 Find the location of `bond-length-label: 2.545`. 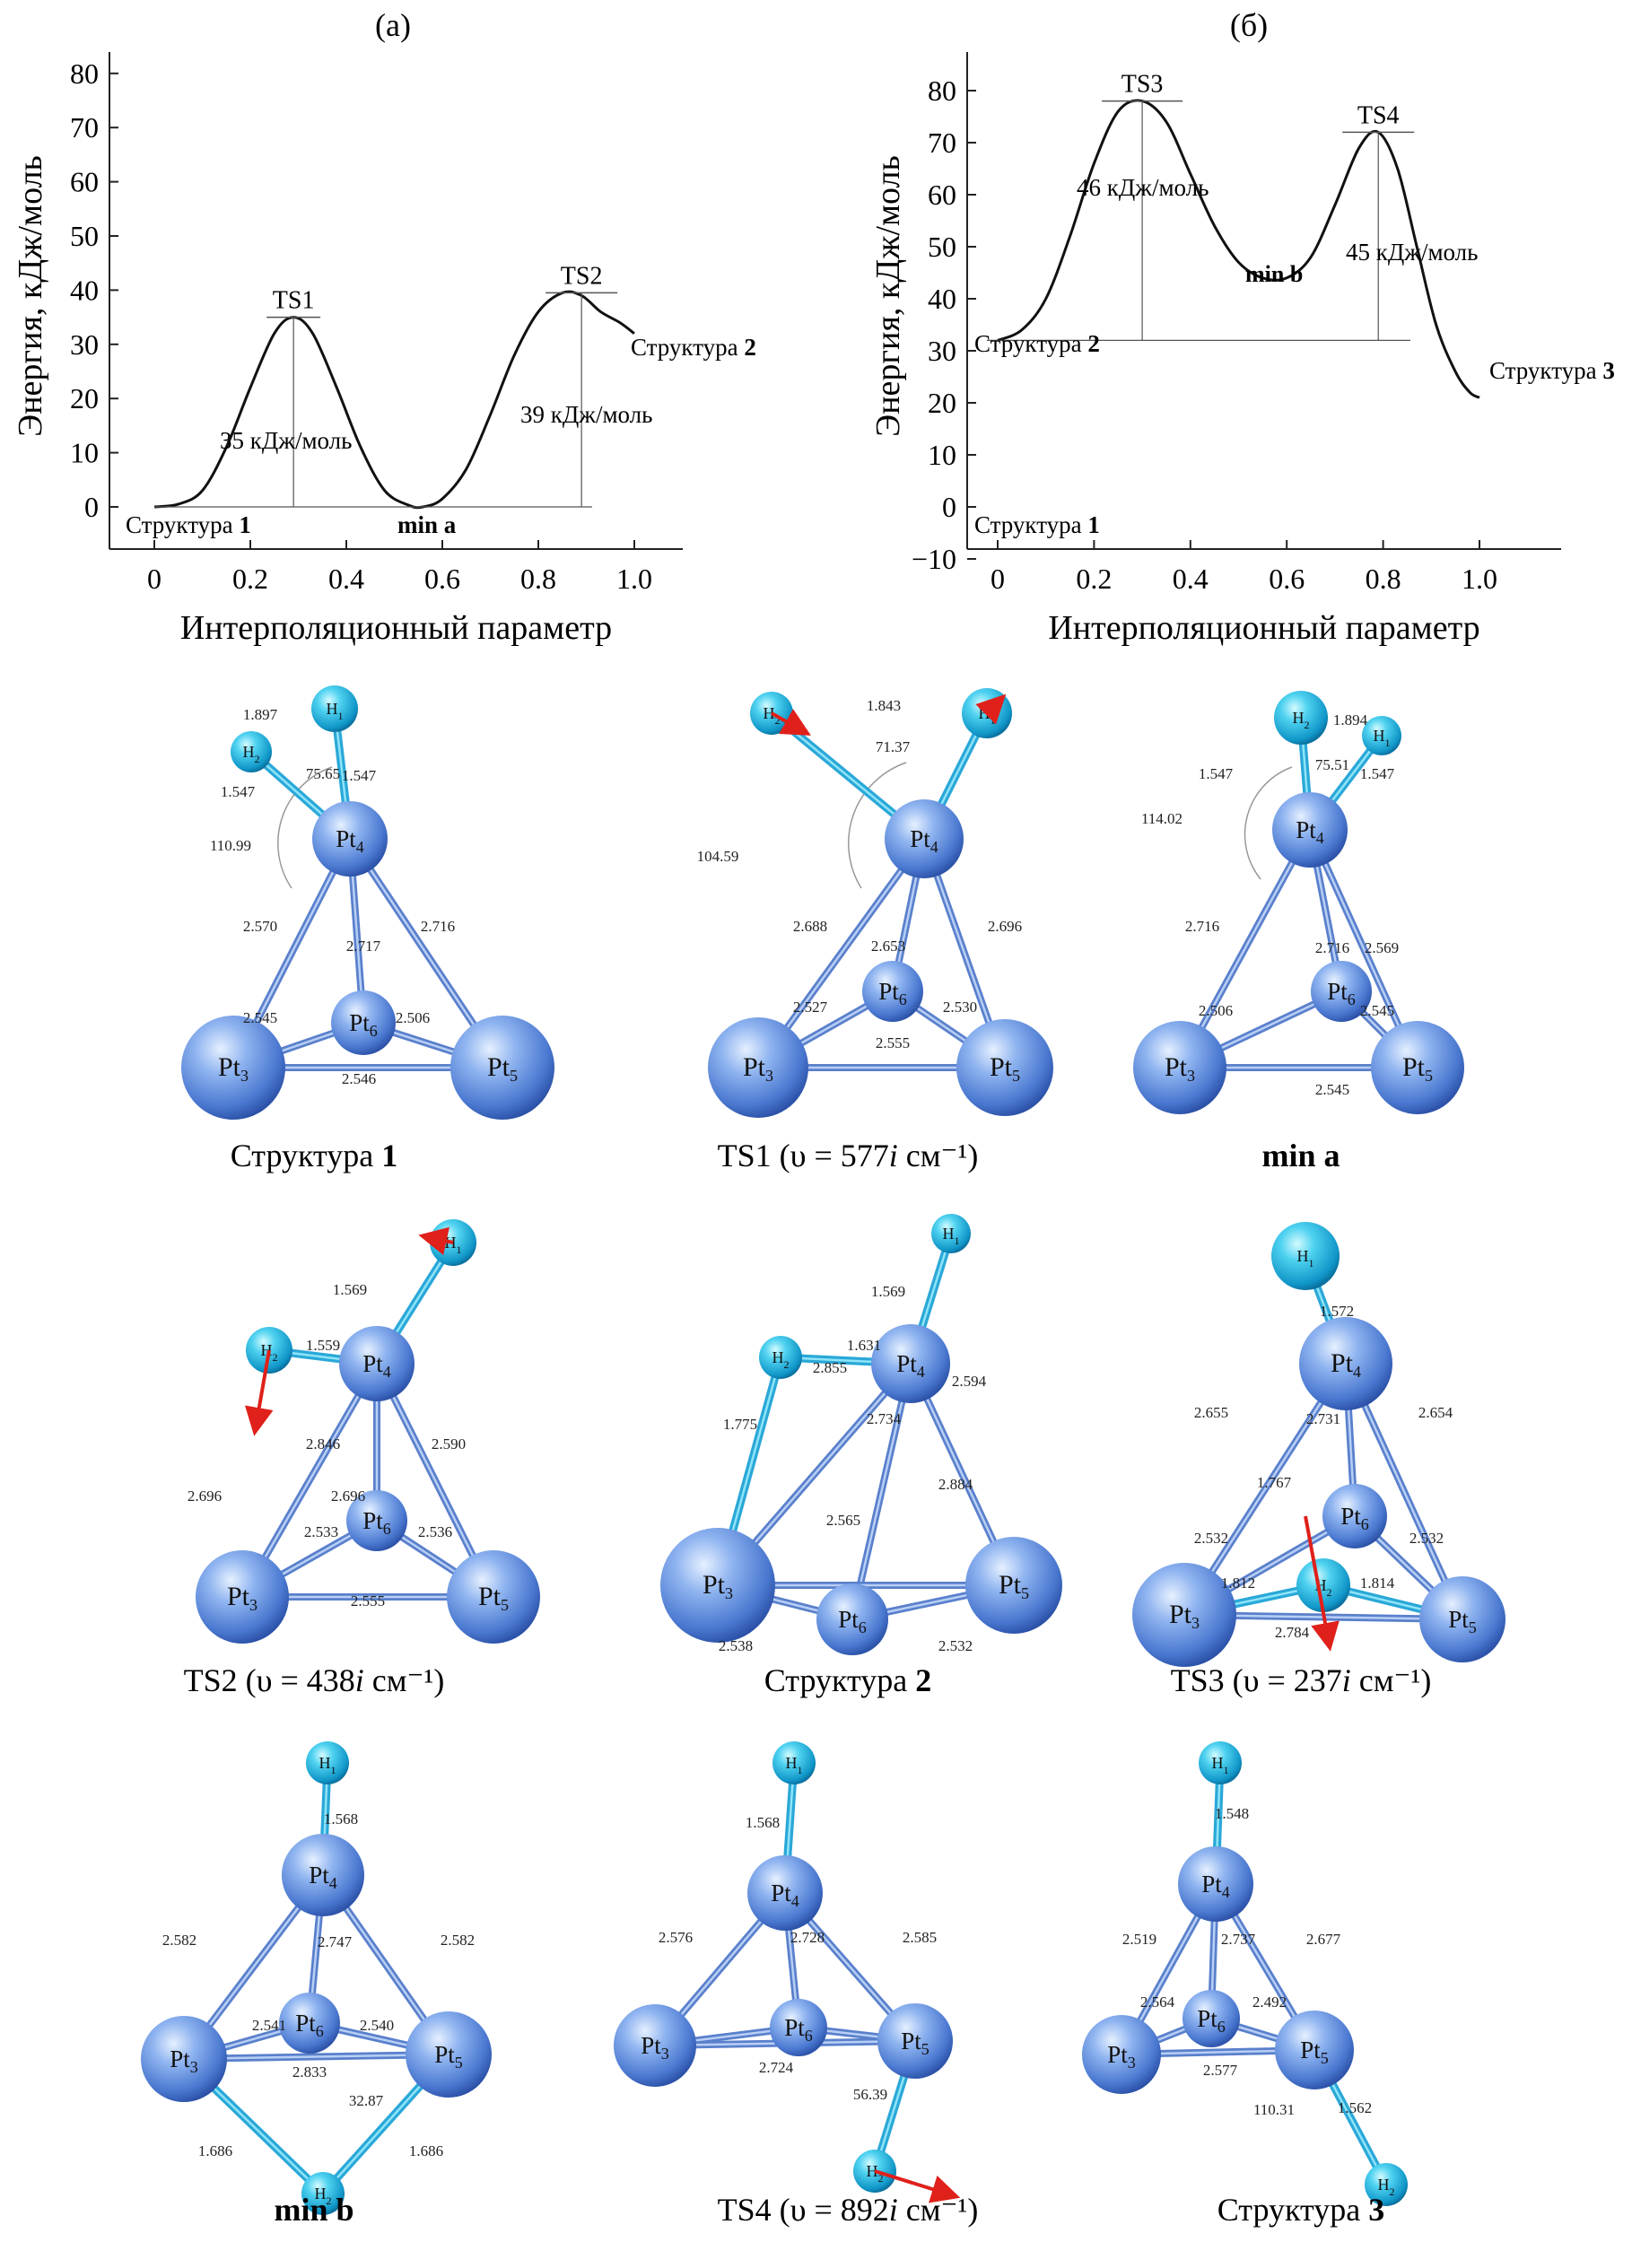

bond-length-label: 2.545 is located at coordinates (1332, 1089).